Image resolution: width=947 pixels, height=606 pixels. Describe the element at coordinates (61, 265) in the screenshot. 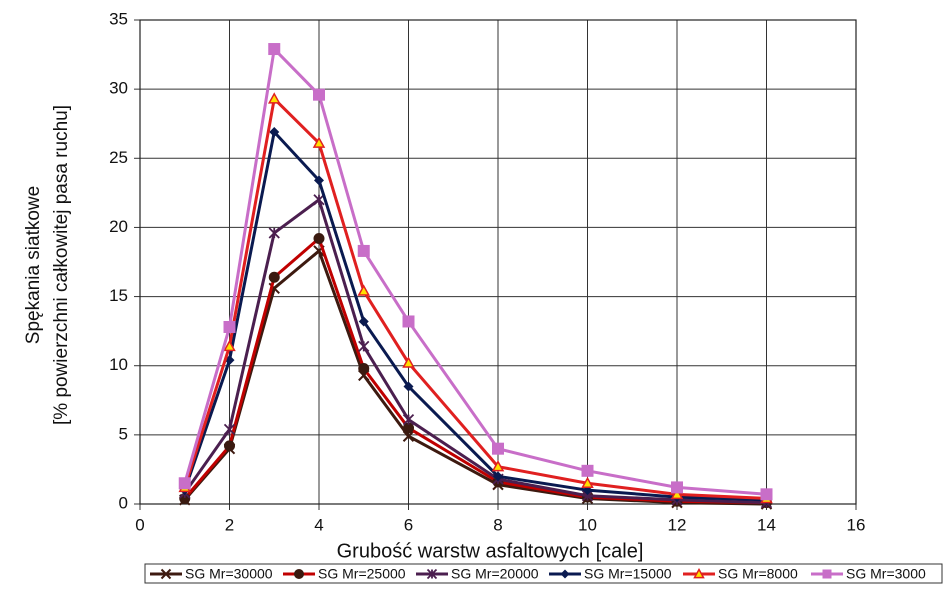

I see `y-axis-title: [% powierzchni całkowitej pasa ruchu]` at that location.